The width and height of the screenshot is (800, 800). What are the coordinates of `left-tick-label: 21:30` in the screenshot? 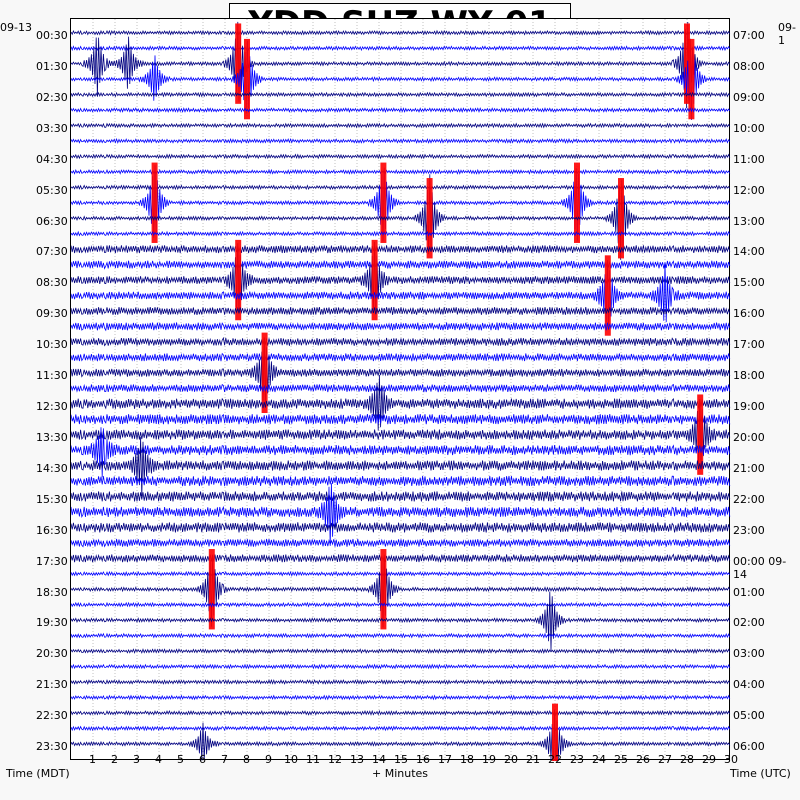 It's located at (52, 685).